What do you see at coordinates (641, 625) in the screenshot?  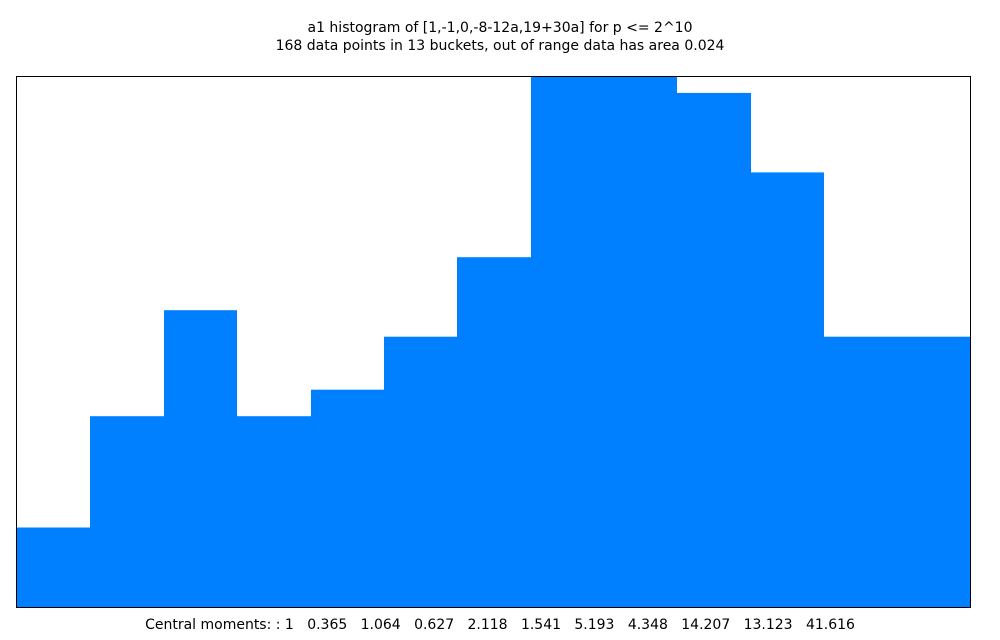 I see `central-moment-value: 4.348` at bounding box center [641, 625].